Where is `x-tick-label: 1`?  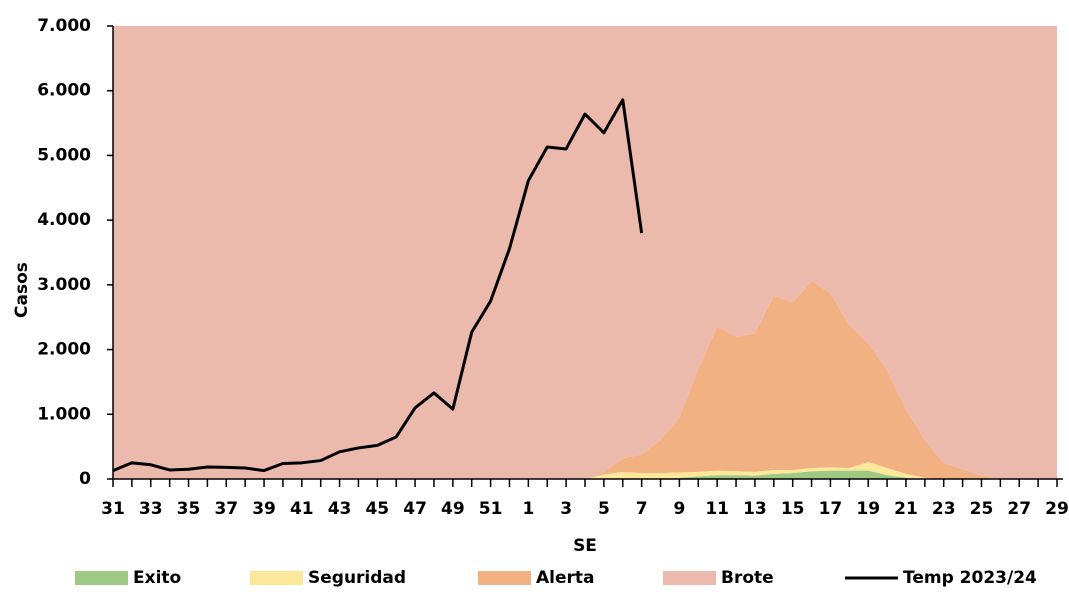 x-tick-label: 1 is located at coordinates (528, 509).